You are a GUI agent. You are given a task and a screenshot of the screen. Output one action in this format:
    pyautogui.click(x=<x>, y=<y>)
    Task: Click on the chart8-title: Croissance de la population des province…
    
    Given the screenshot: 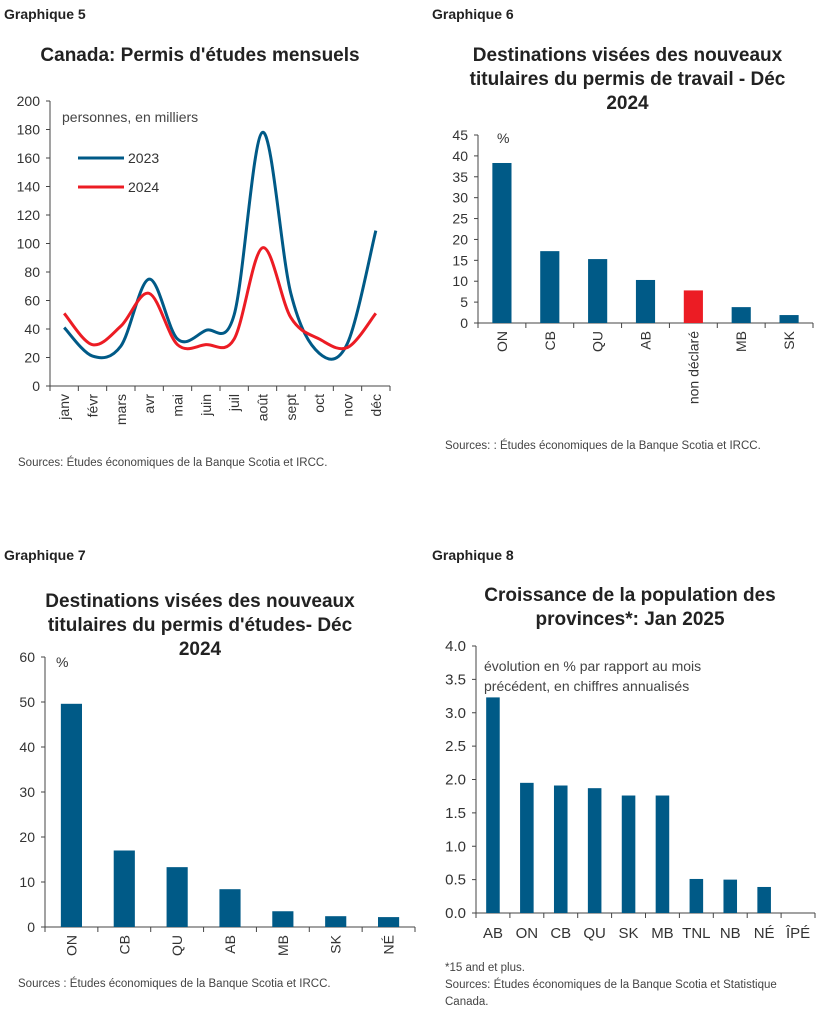 What is the action you would take?
    pyautogui.click(x=630, y=607)
    